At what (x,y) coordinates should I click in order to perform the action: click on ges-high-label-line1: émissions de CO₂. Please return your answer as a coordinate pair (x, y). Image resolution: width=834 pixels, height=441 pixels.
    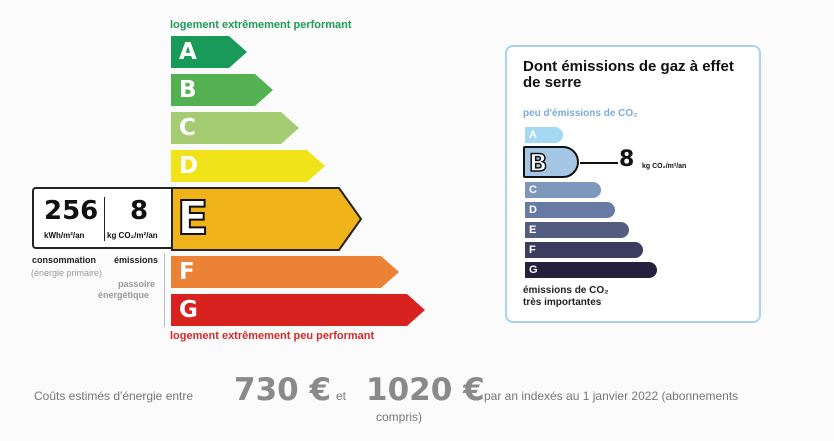
    Looking at the image, I should click on (566, 290).